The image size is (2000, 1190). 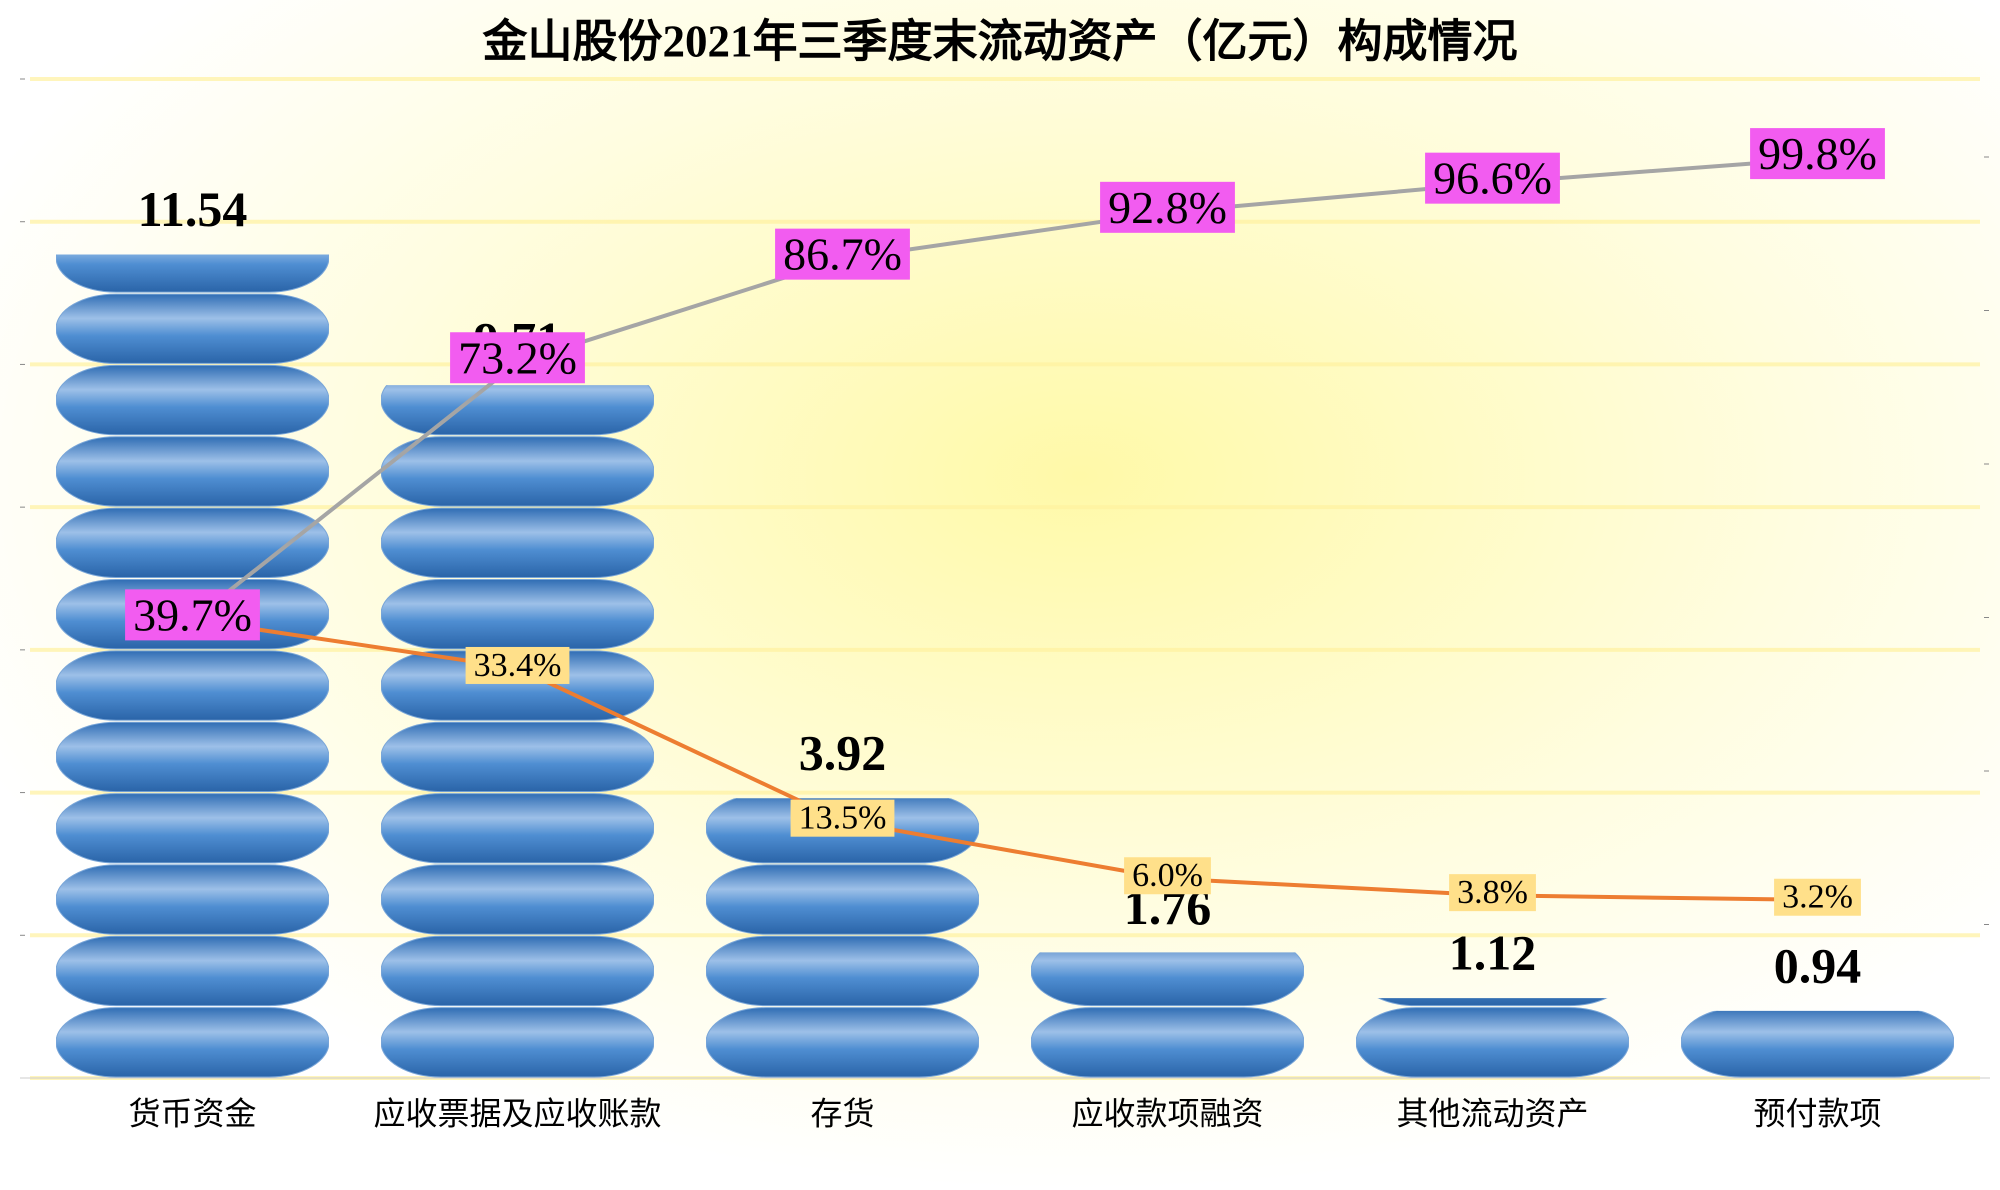 I want to click on data-label: 99.8%, so click(x=1817, y=153).